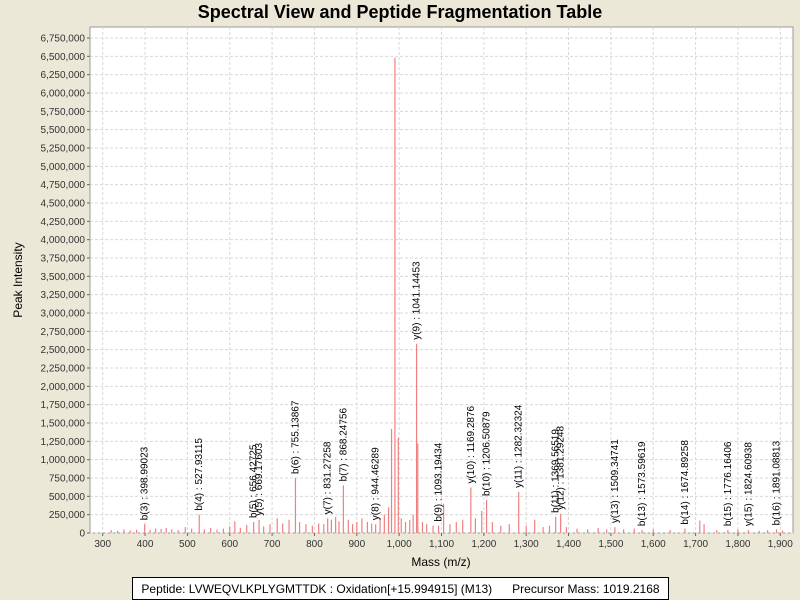  Describe the element at coordinates (440, 562) in the screenshot. I see `x-axis-label: Mass (m/z)` at that location.